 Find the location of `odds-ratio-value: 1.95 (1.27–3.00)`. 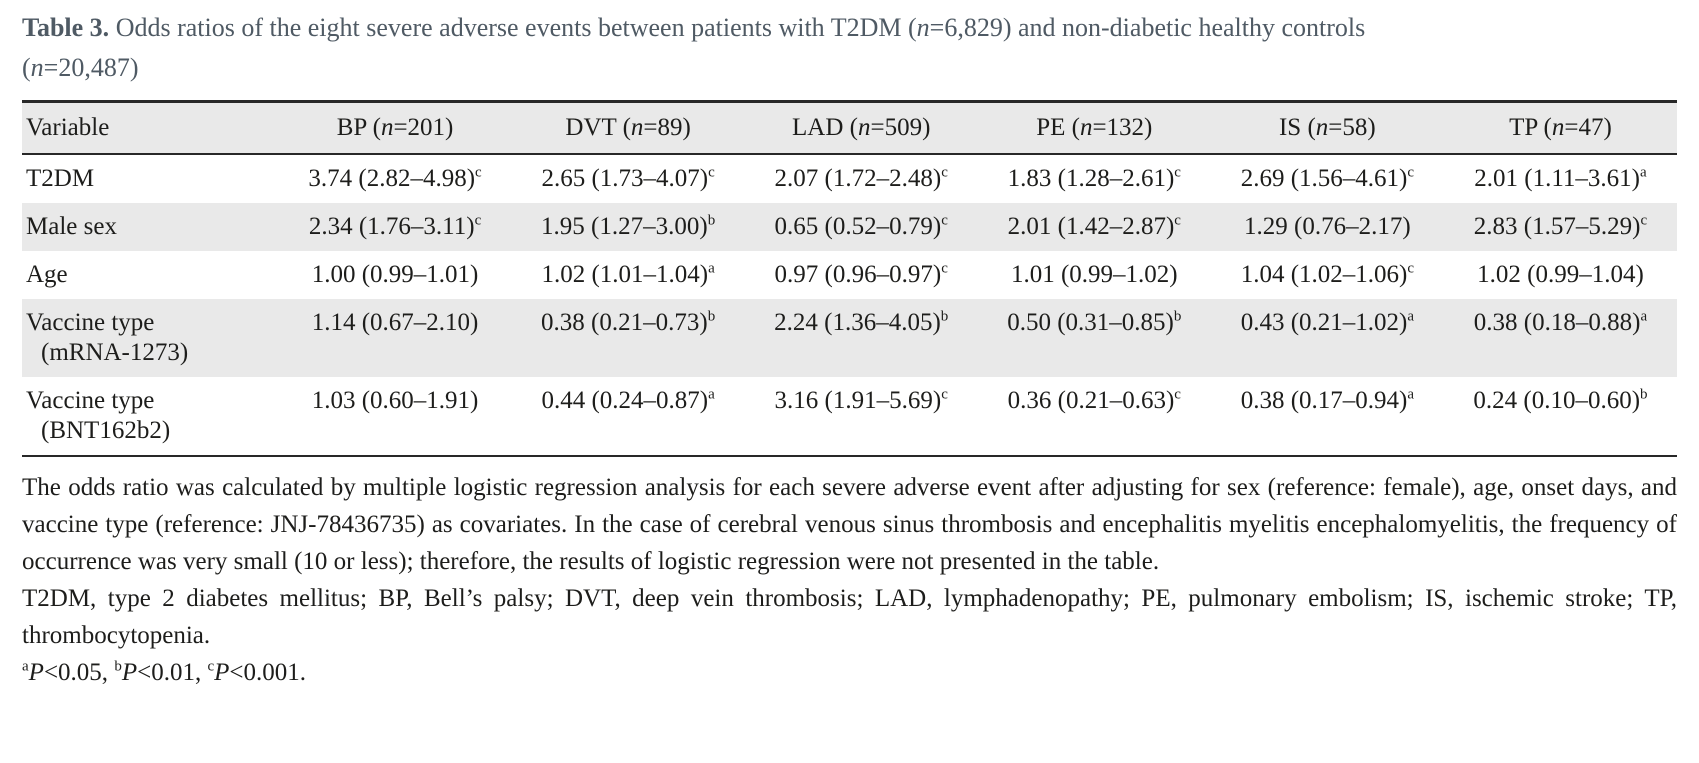

odds-ratio-value: 1.95 (1.27–3.00) is located at coordinates (624, 226).